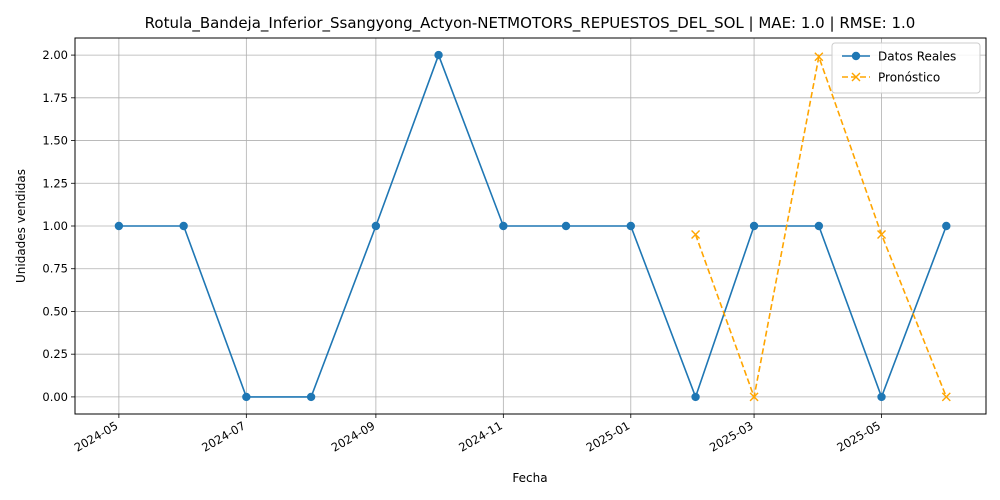 This screenshot has height=500, width=1000. What do you see at coordinates (55, 354) in the screenshot?
I see `y-tick-label: 0.25` at bounding box center [55, 354].